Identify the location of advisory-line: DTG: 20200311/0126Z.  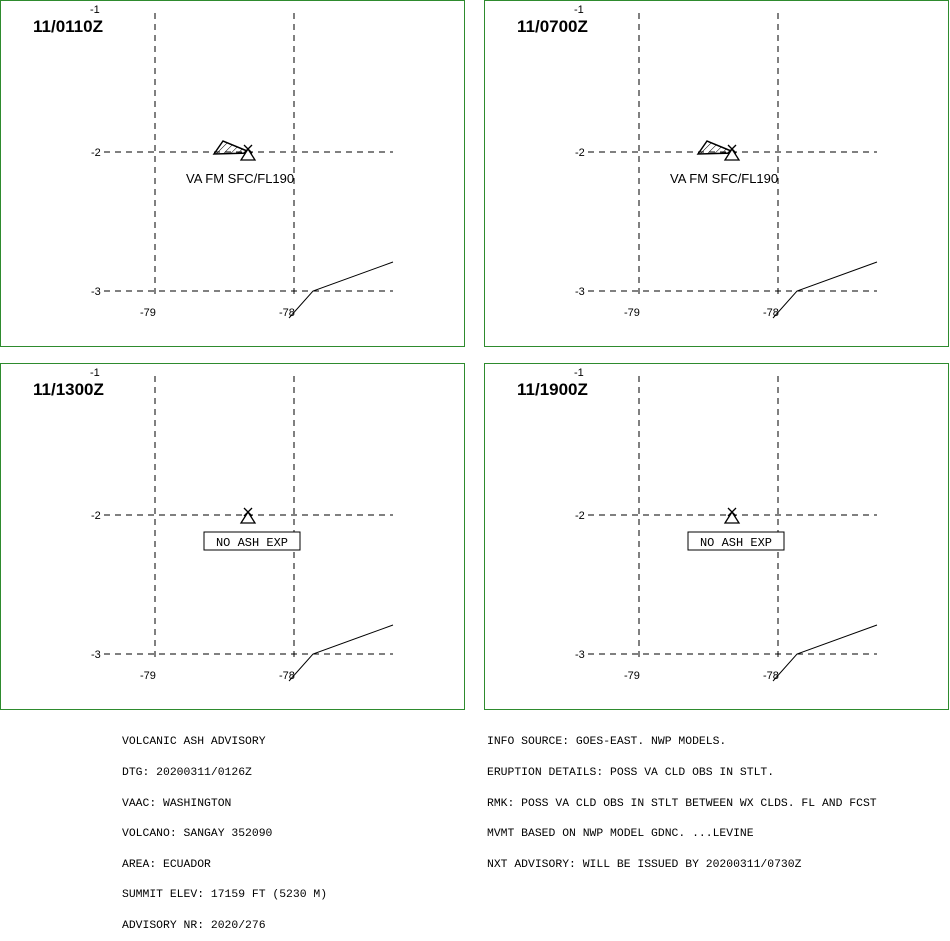
(187, 773).